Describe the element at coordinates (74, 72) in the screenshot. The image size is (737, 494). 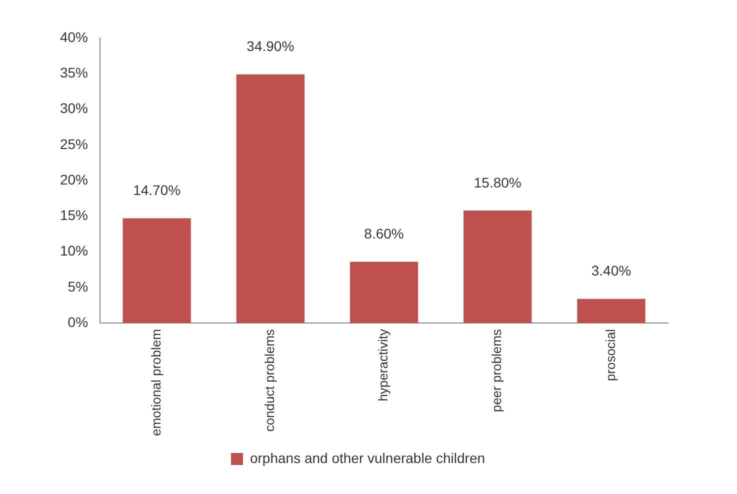
I see `y-tick-label: 35%` at that location.